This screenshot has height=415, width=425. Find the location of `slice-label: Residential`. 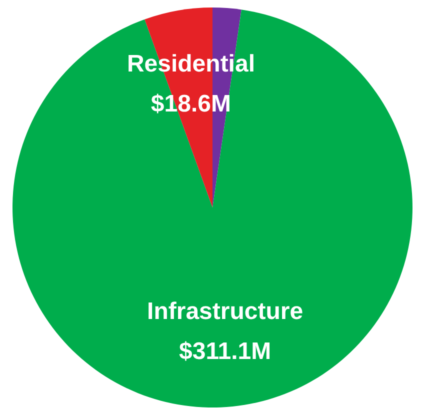

slice-label: Residential is located at coordinates (190, 64).